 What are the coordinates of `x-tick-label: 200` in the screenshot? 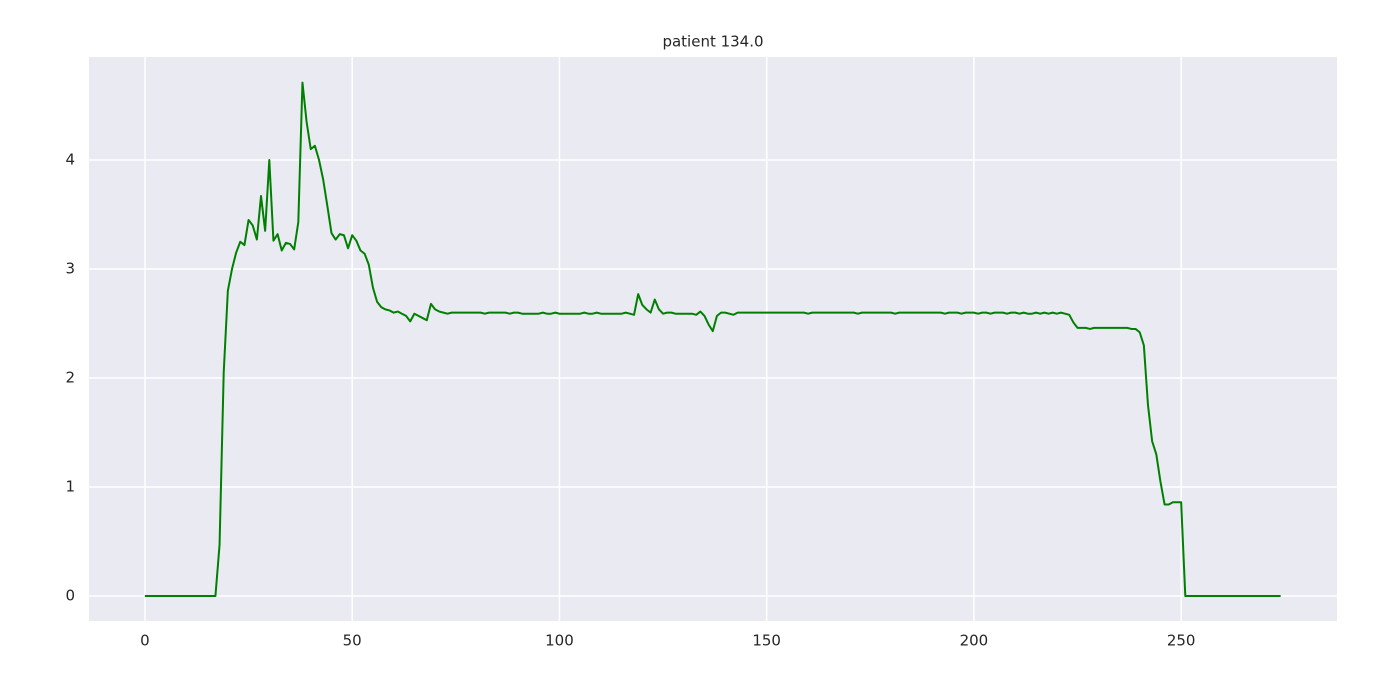 It's located at (974, 641).